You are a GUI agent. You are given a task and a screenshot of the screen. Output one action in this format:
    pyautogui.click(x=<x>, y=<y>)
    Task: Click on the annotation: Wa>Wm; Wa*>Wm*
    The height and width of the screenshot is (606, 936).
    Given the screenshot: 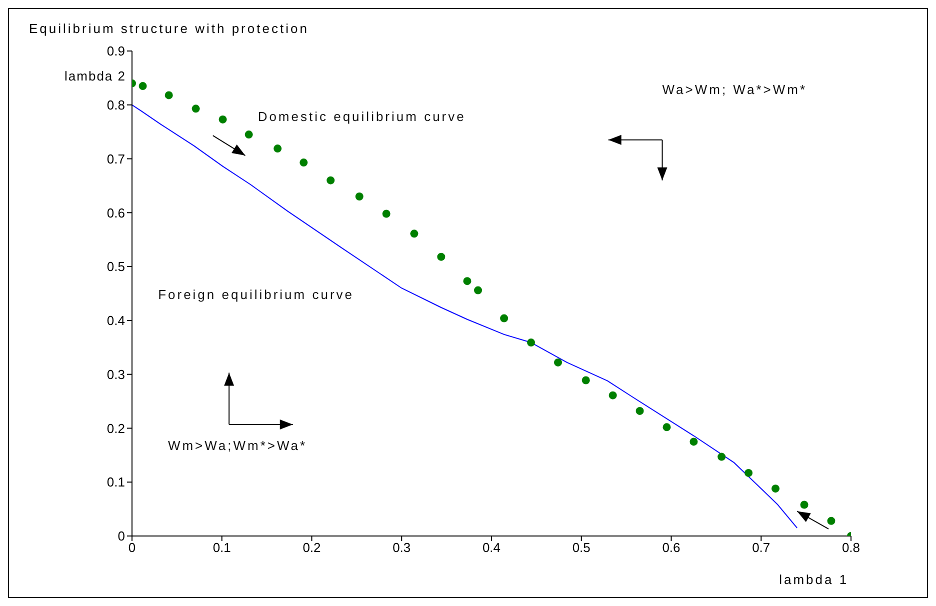 What is the action you would take?
    pyautogui.click(x=735, y=90)
    